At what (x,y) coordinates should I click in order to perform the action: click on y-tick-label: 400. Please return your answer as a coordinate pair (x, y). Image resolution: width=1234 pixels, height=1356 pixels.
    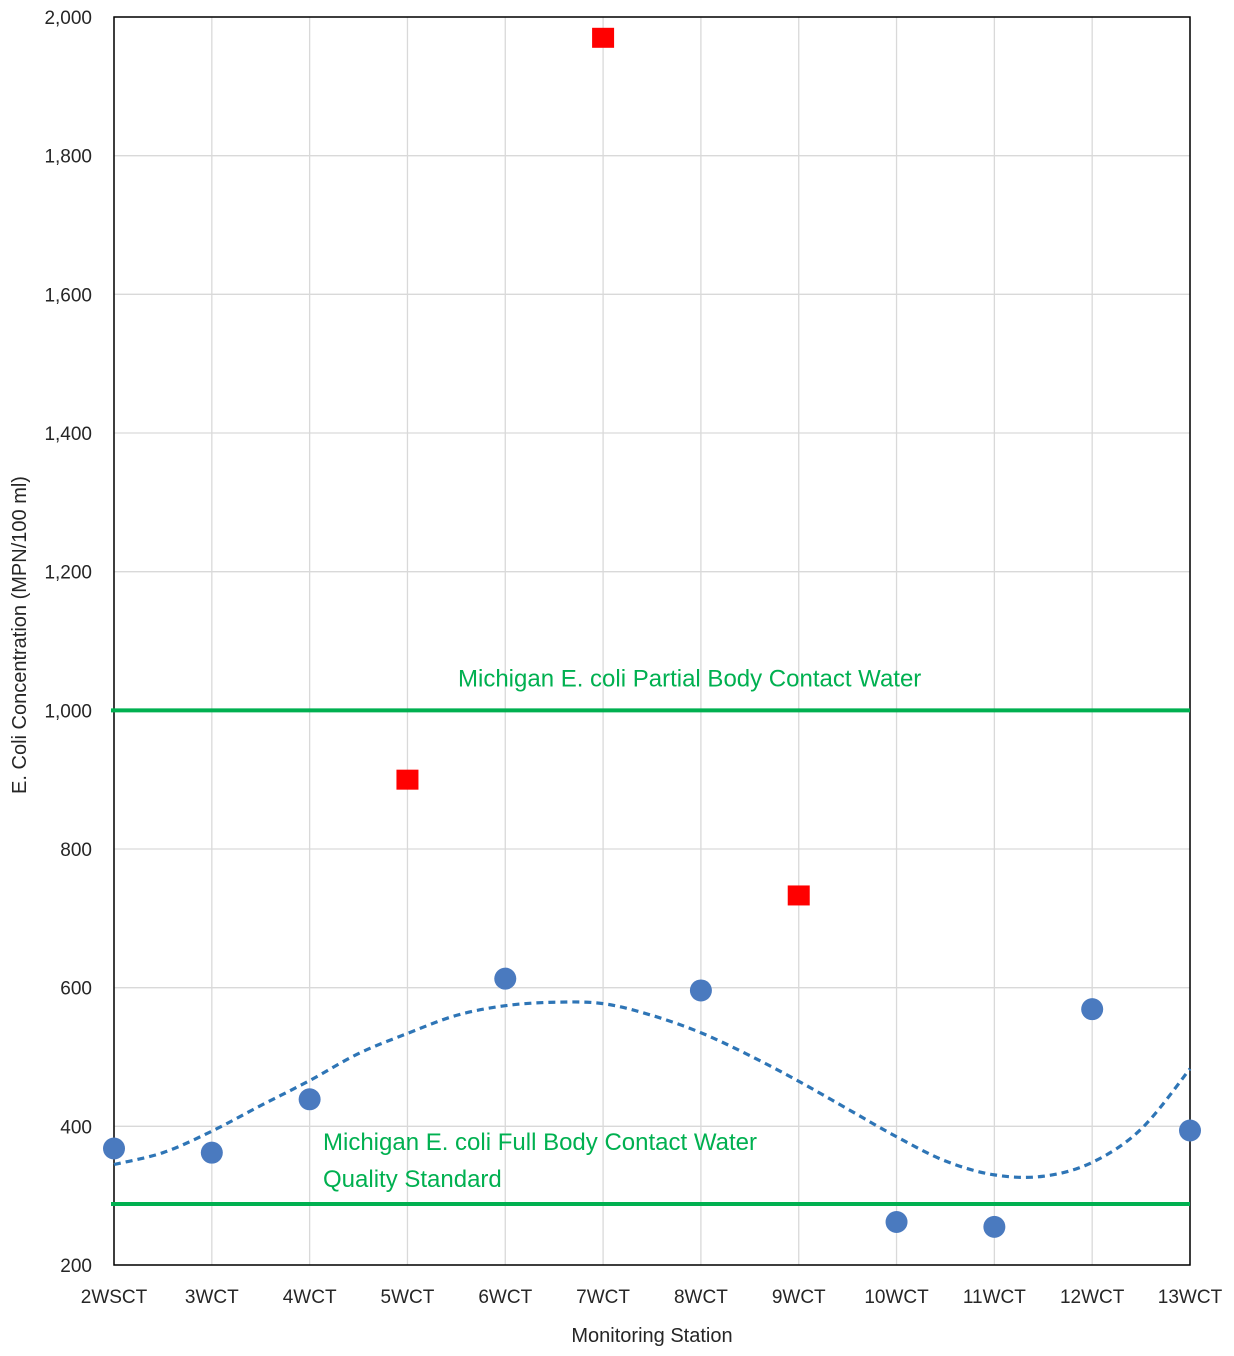
    Looking at the image, I should click on (76, 1127).